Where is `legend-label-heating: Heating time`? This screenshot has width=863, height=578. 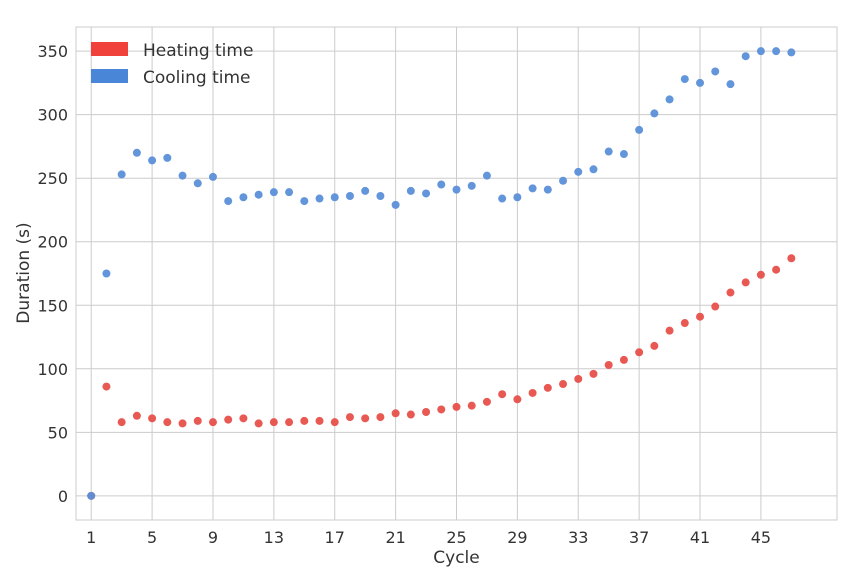
legend-label-heating: Heating time is located at coordinates (198, 51).